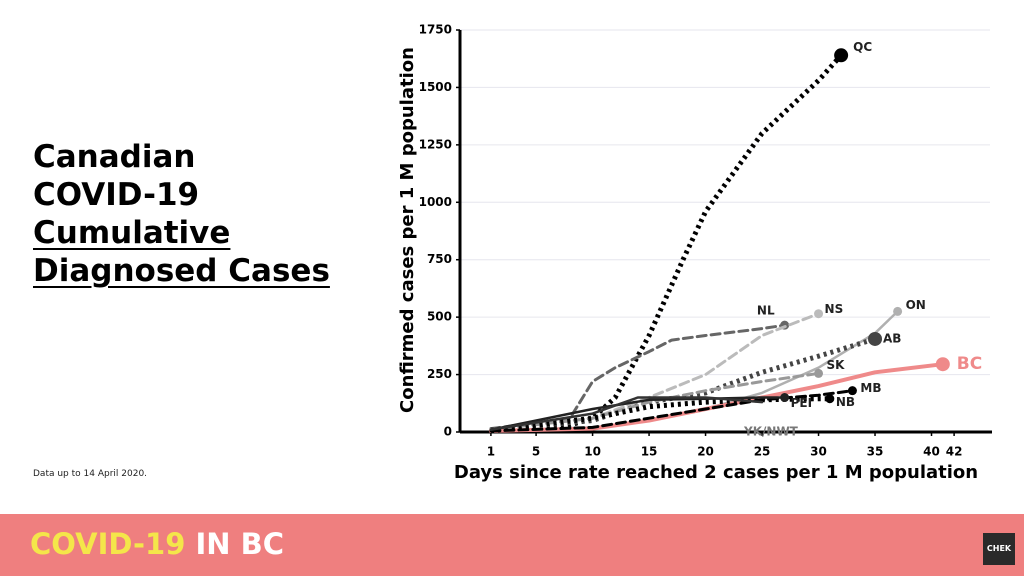 The image size is (1024, 576). I want to click on footer-title: COVID-19 IN BC, so click(157, 544).